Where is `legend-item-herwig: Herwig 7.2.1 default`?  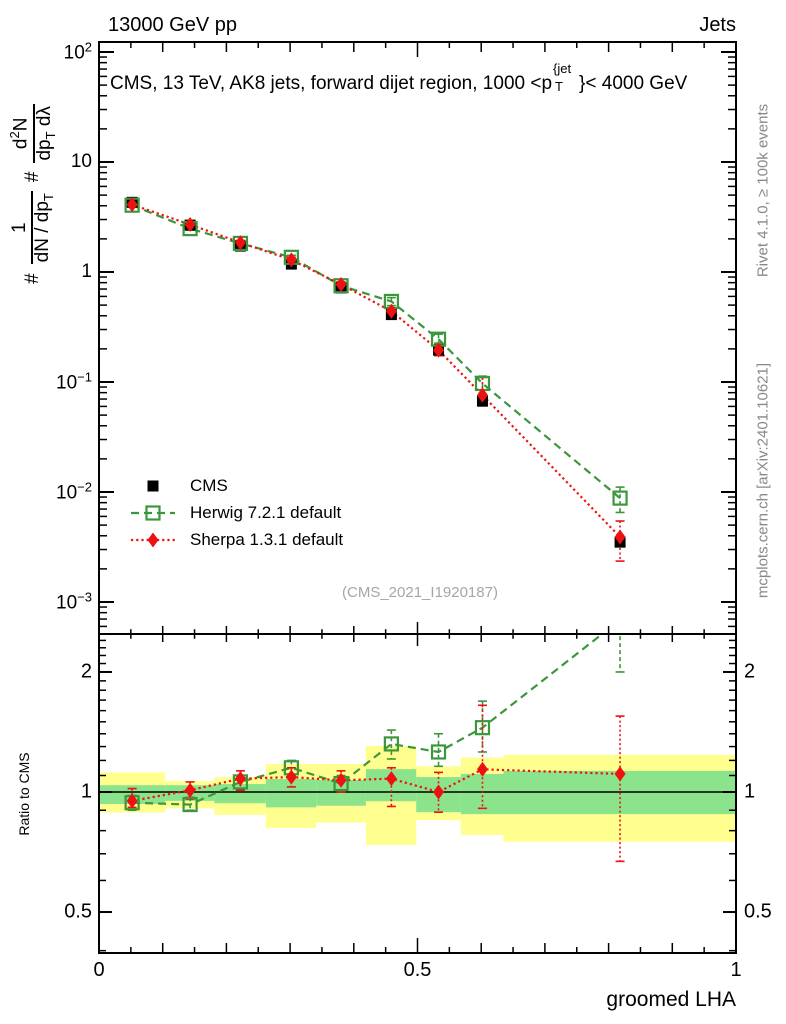
legend-item-herwig: Herwig 7.2.1 default is located at coordinates (236, 512).